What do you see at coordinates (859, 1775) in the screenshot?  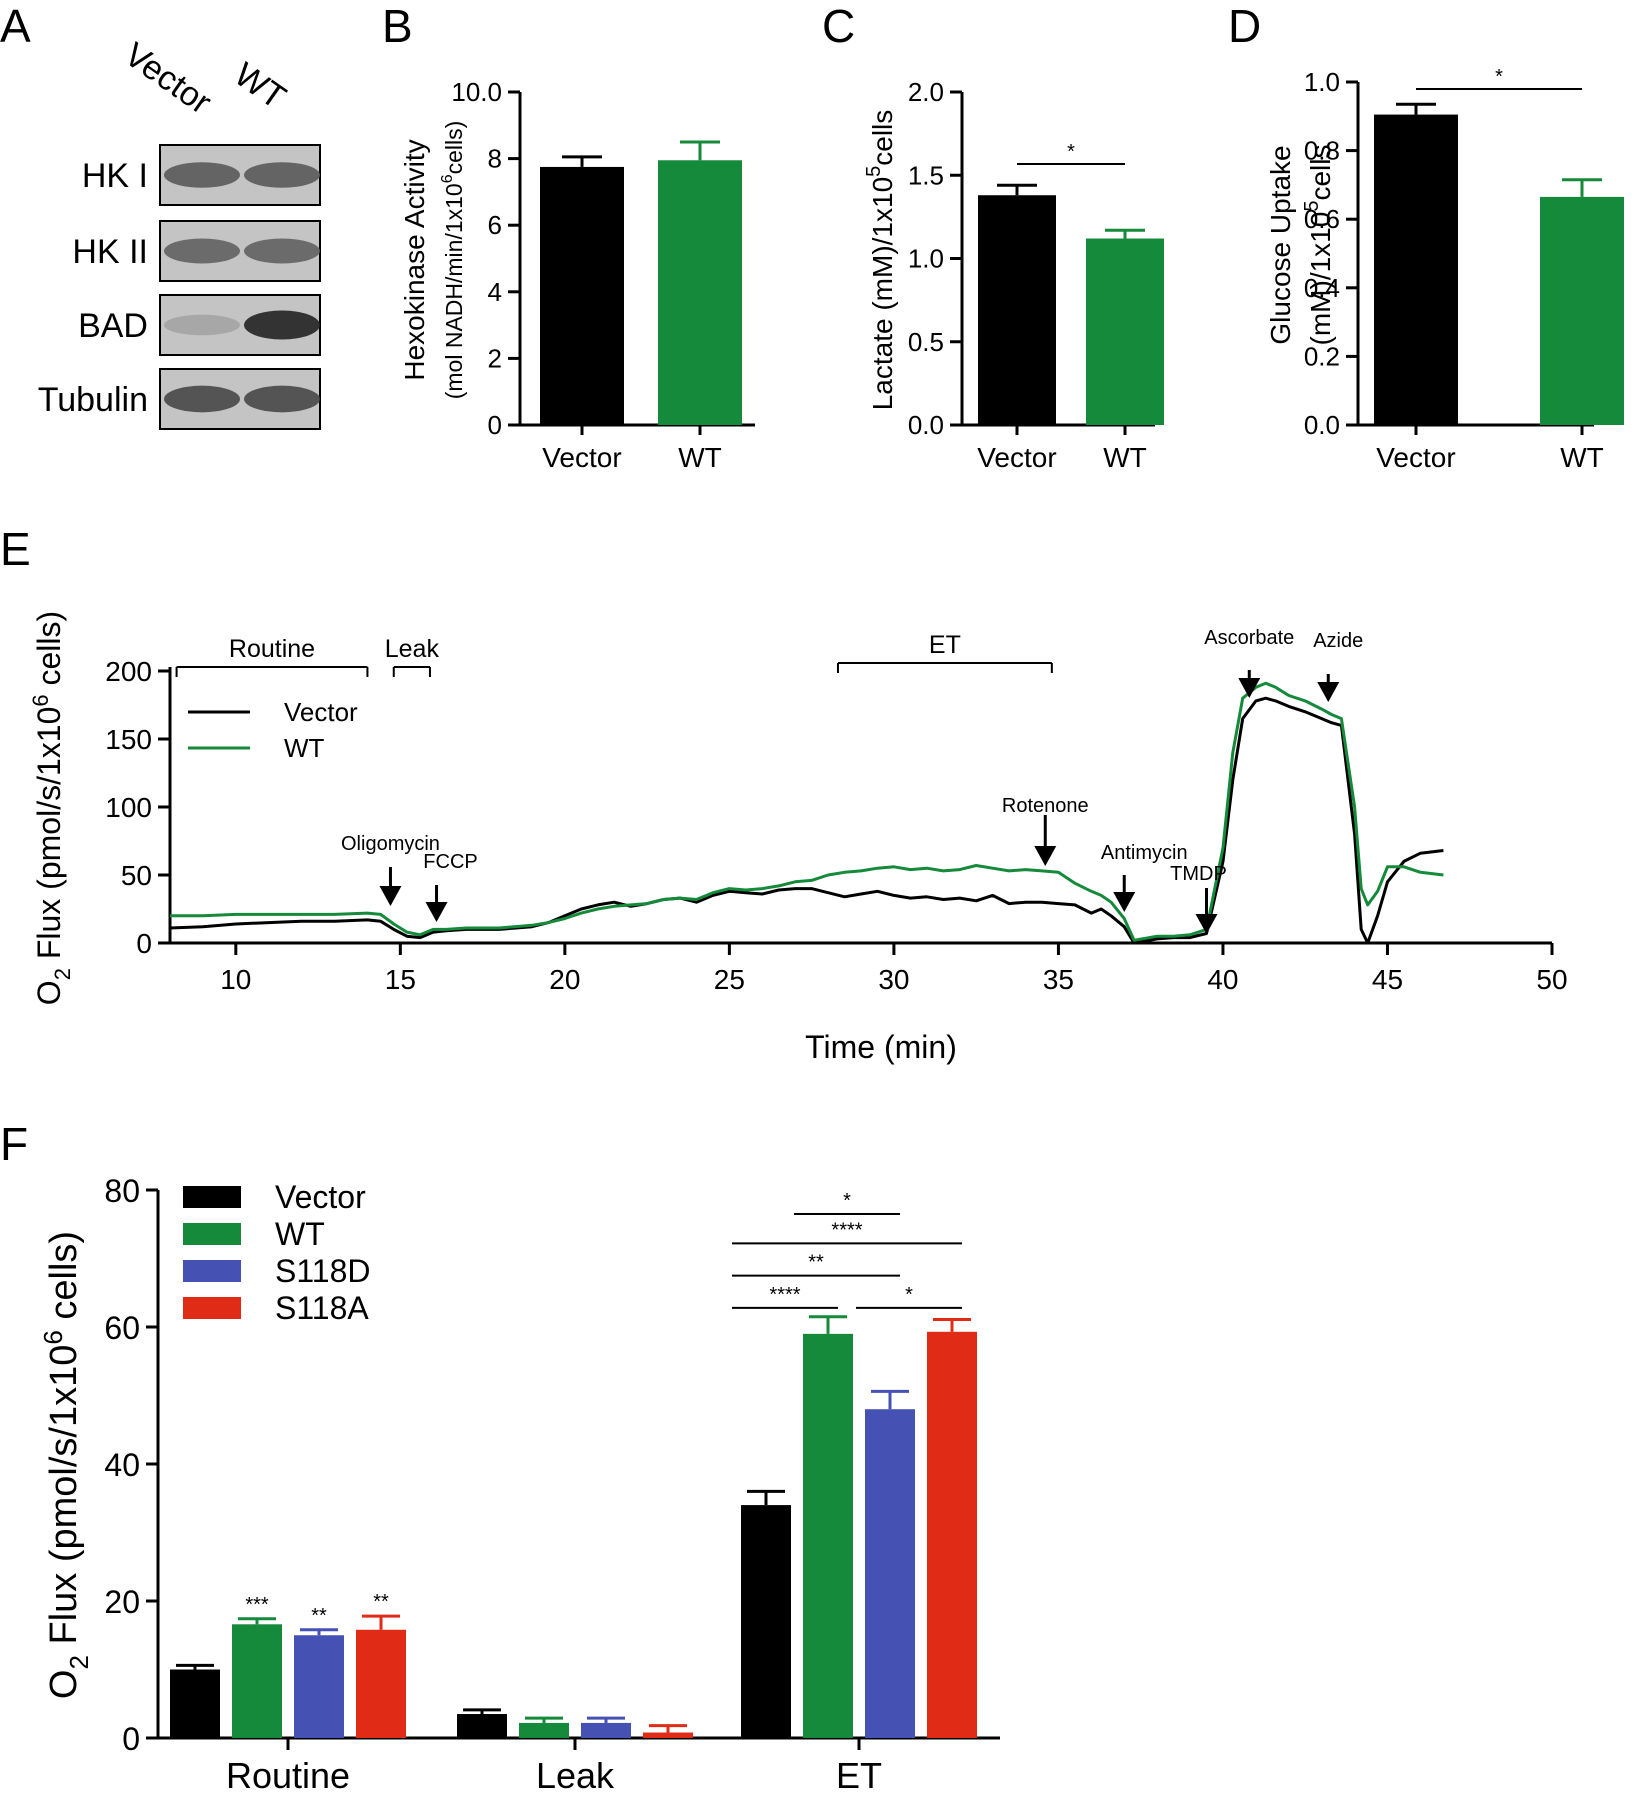 I see `x-tick-label-et: ET` at bounding box center [859, 1775].